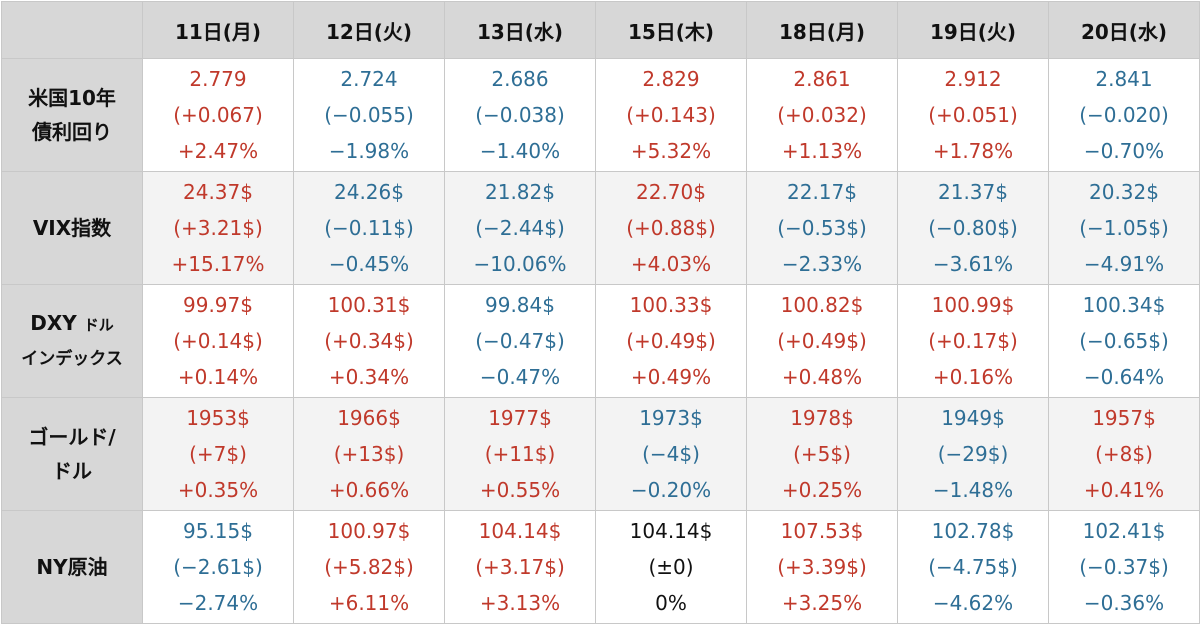  I want to click on cell-value: 21.37$, so click(973, 192).